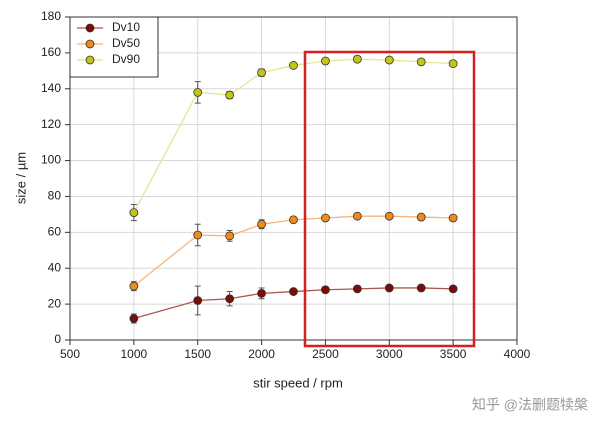 This screenshot has height=431, width=600. What do you see at coordinates (134, 354) in the screenshot?
I see `x-tick-label: 1000` at bounding box center [134, 354].